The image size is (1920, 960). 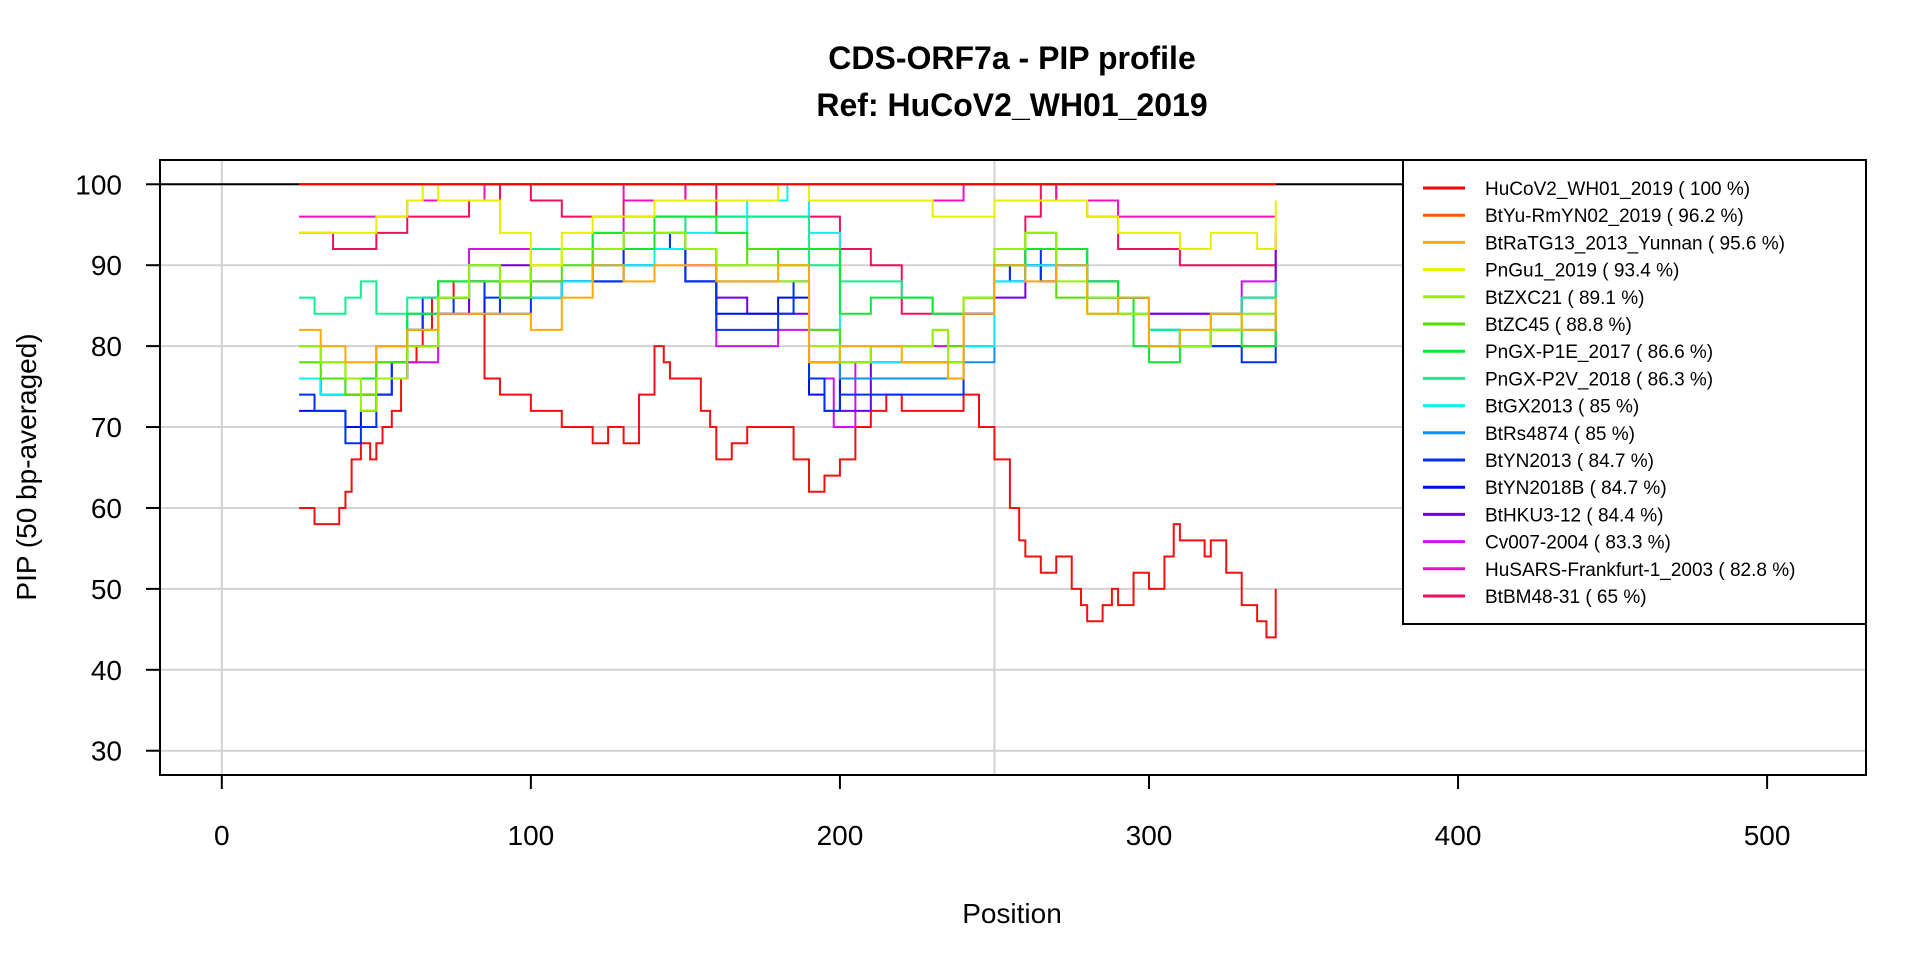 I want to click on legend-entry: HuSARS-Frankfurt-1_2003 ( 82.8 %), so click(x=1640, y=570).